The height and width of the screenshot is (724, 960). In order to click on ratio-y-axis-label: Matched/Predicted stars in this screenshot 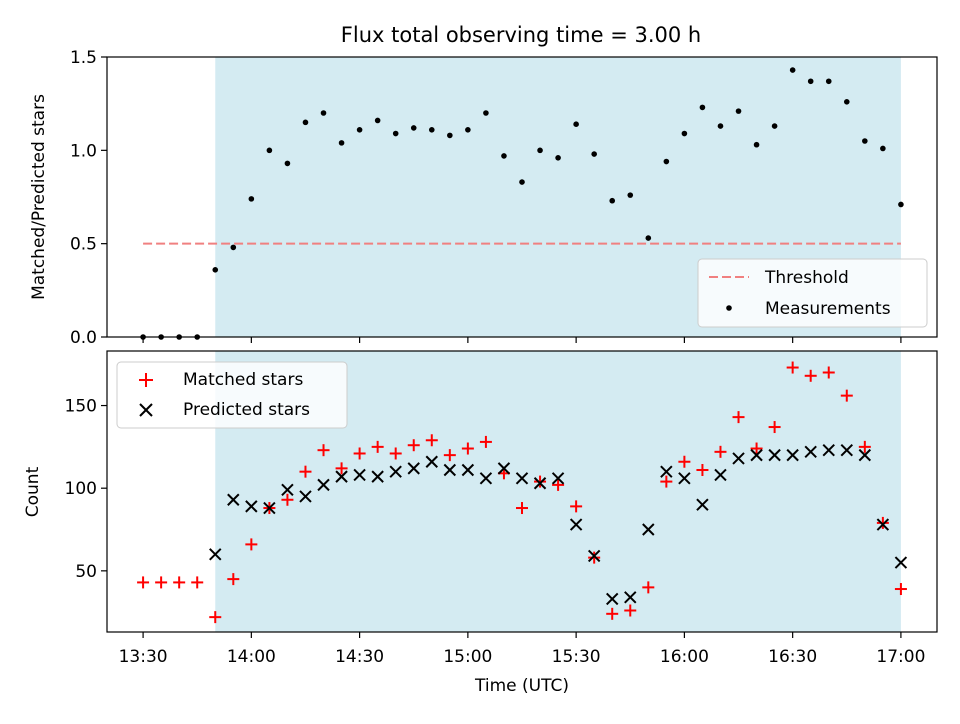, I will do `click(39, 197)`.